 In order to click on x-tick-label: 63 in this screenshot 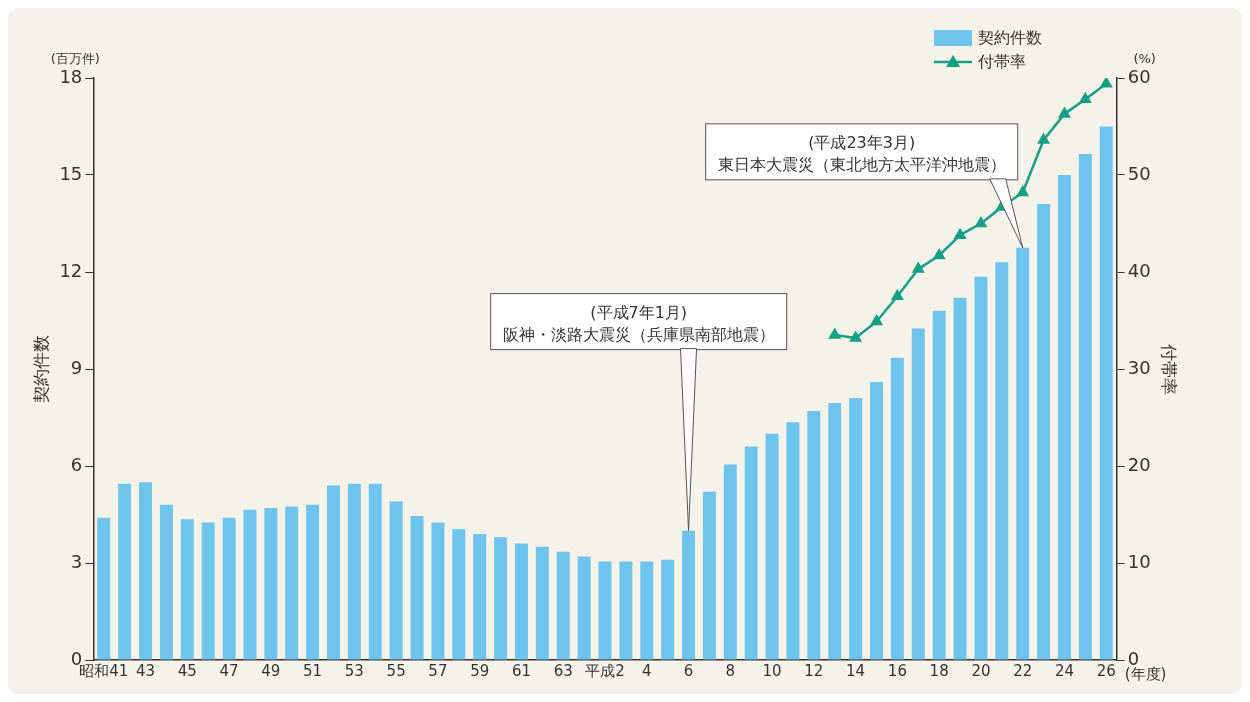, I will do `click(563, 670)`.